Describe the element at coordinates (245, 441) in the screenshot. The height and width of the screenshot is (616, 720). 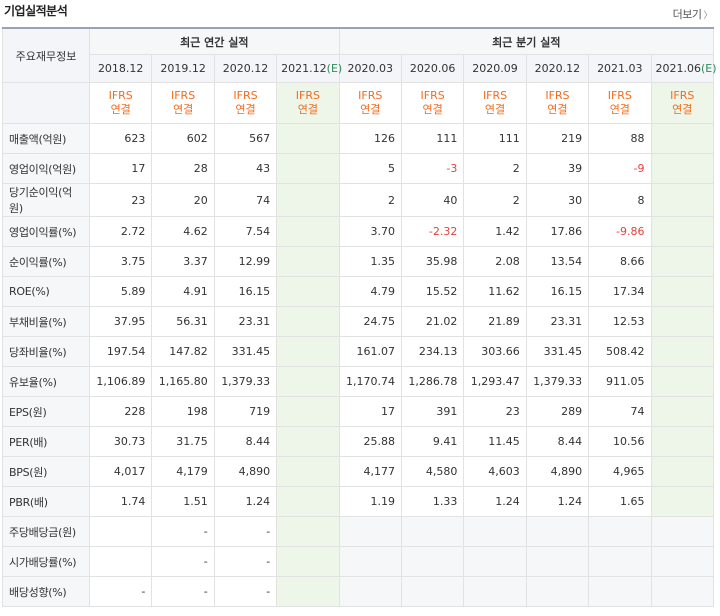
I see `value-cell: 8.44` at that location.